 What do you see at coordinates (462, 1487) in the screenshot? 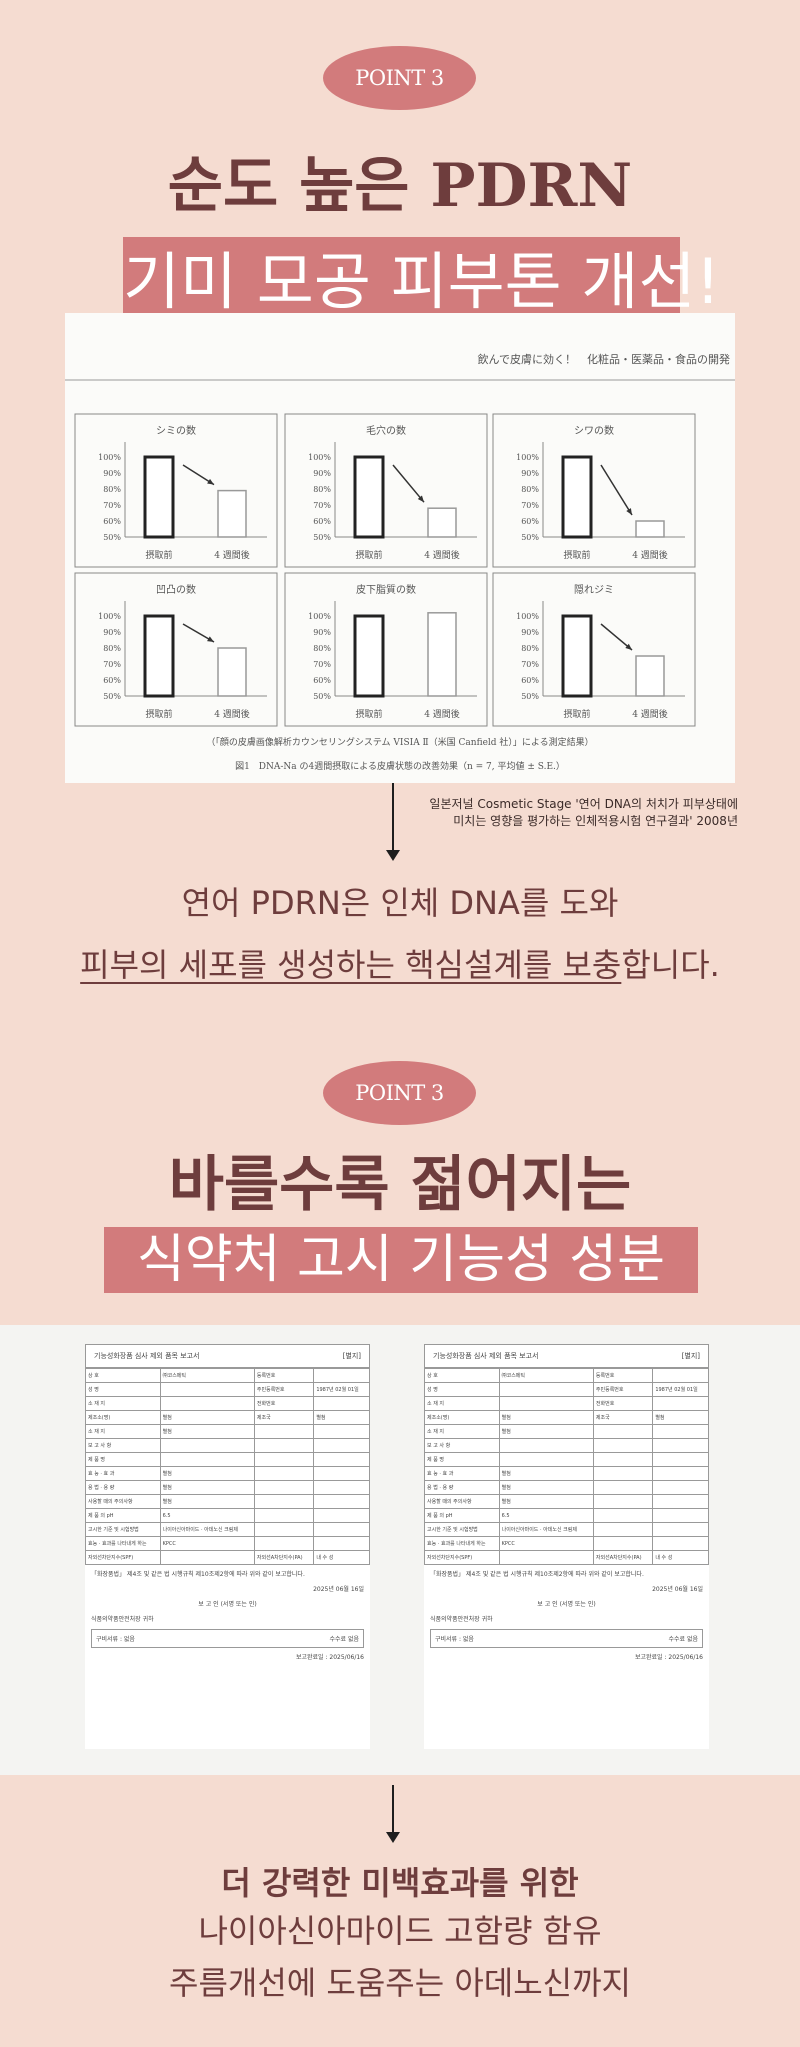
I see `document-cell: 용 법 · 용 량` at bounding box center [462, 1487].